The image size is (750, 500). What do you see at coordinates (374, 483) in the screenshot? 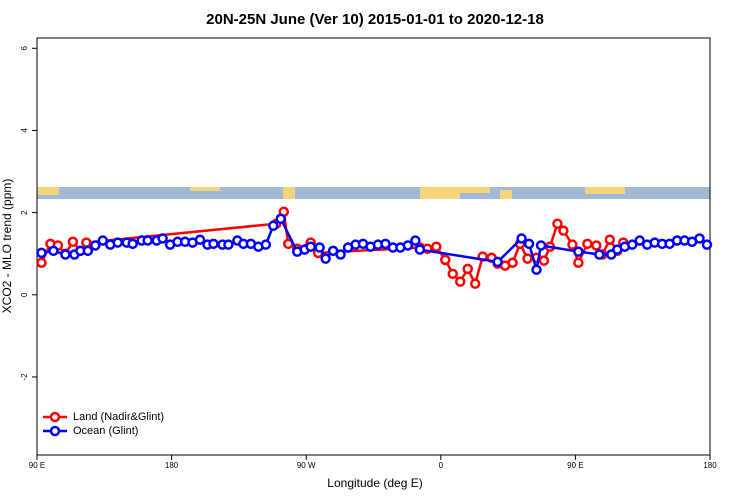
I see `x-axis-label: Longitude (deg E)` at bounding box center [374, 483].